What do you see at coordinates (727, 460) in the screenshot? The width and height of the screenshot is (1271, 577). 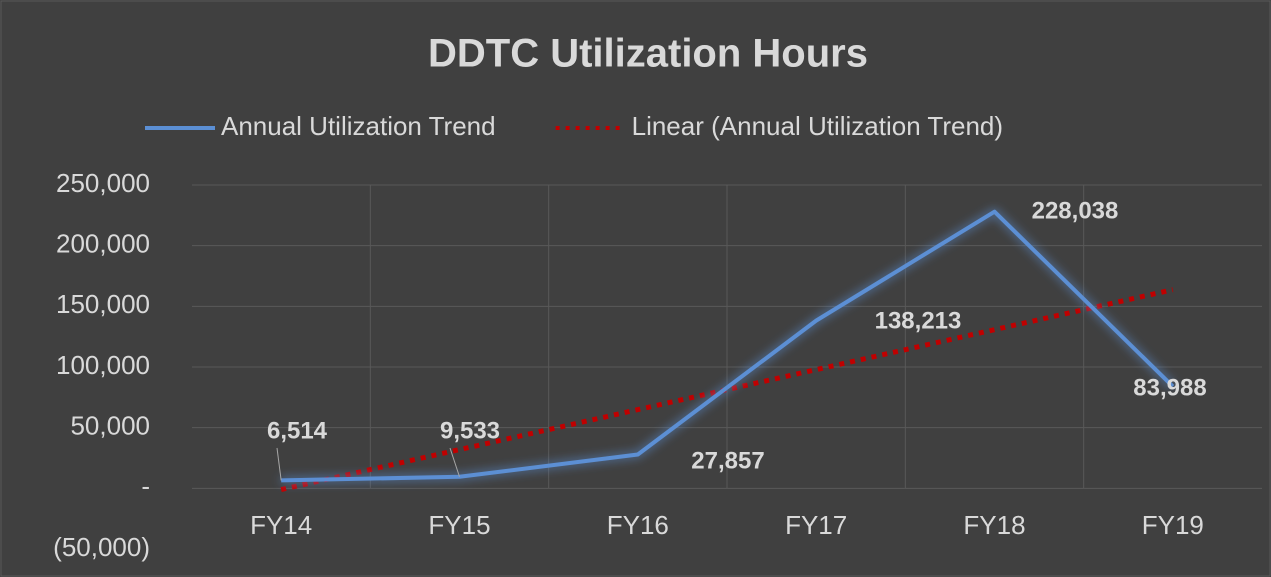 I see `data-label: 27,857` at bounding box center [727, 460].